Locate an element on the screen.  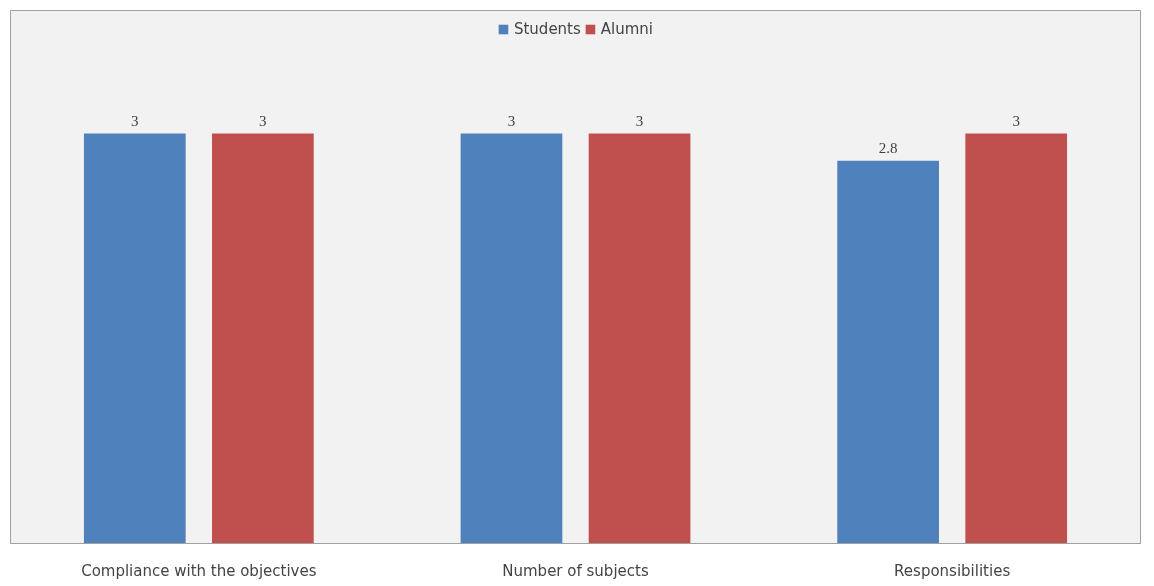
legend-label: Alumni is located at coordinates (627, 29).